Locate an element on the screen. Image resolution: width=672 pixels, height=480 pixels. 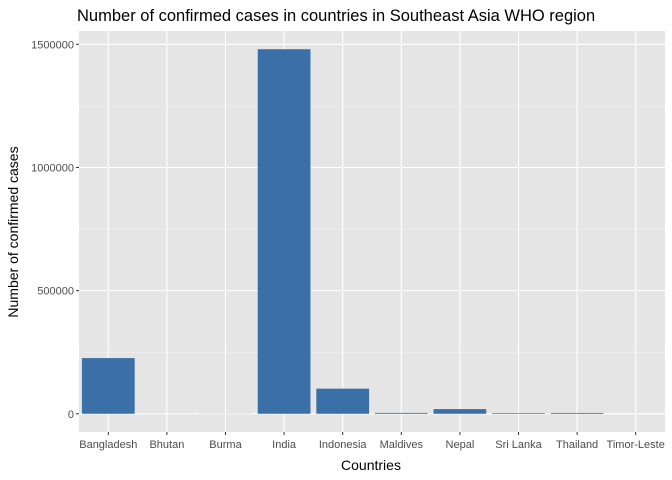
x-tick-label: Indonesia is located at coordinates (343, 445).